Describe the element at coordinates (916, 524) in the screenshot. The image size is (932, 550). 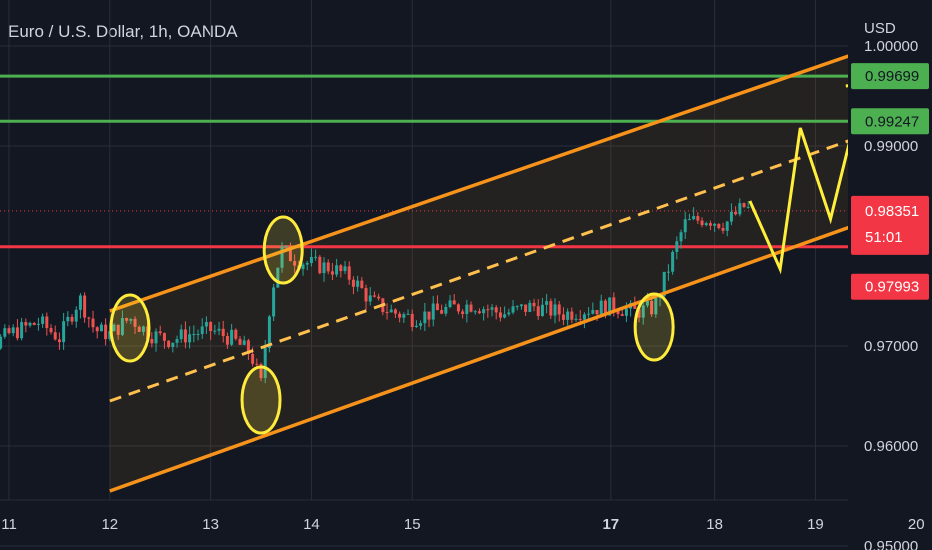
I see `x-tick-label: 20` at that location.